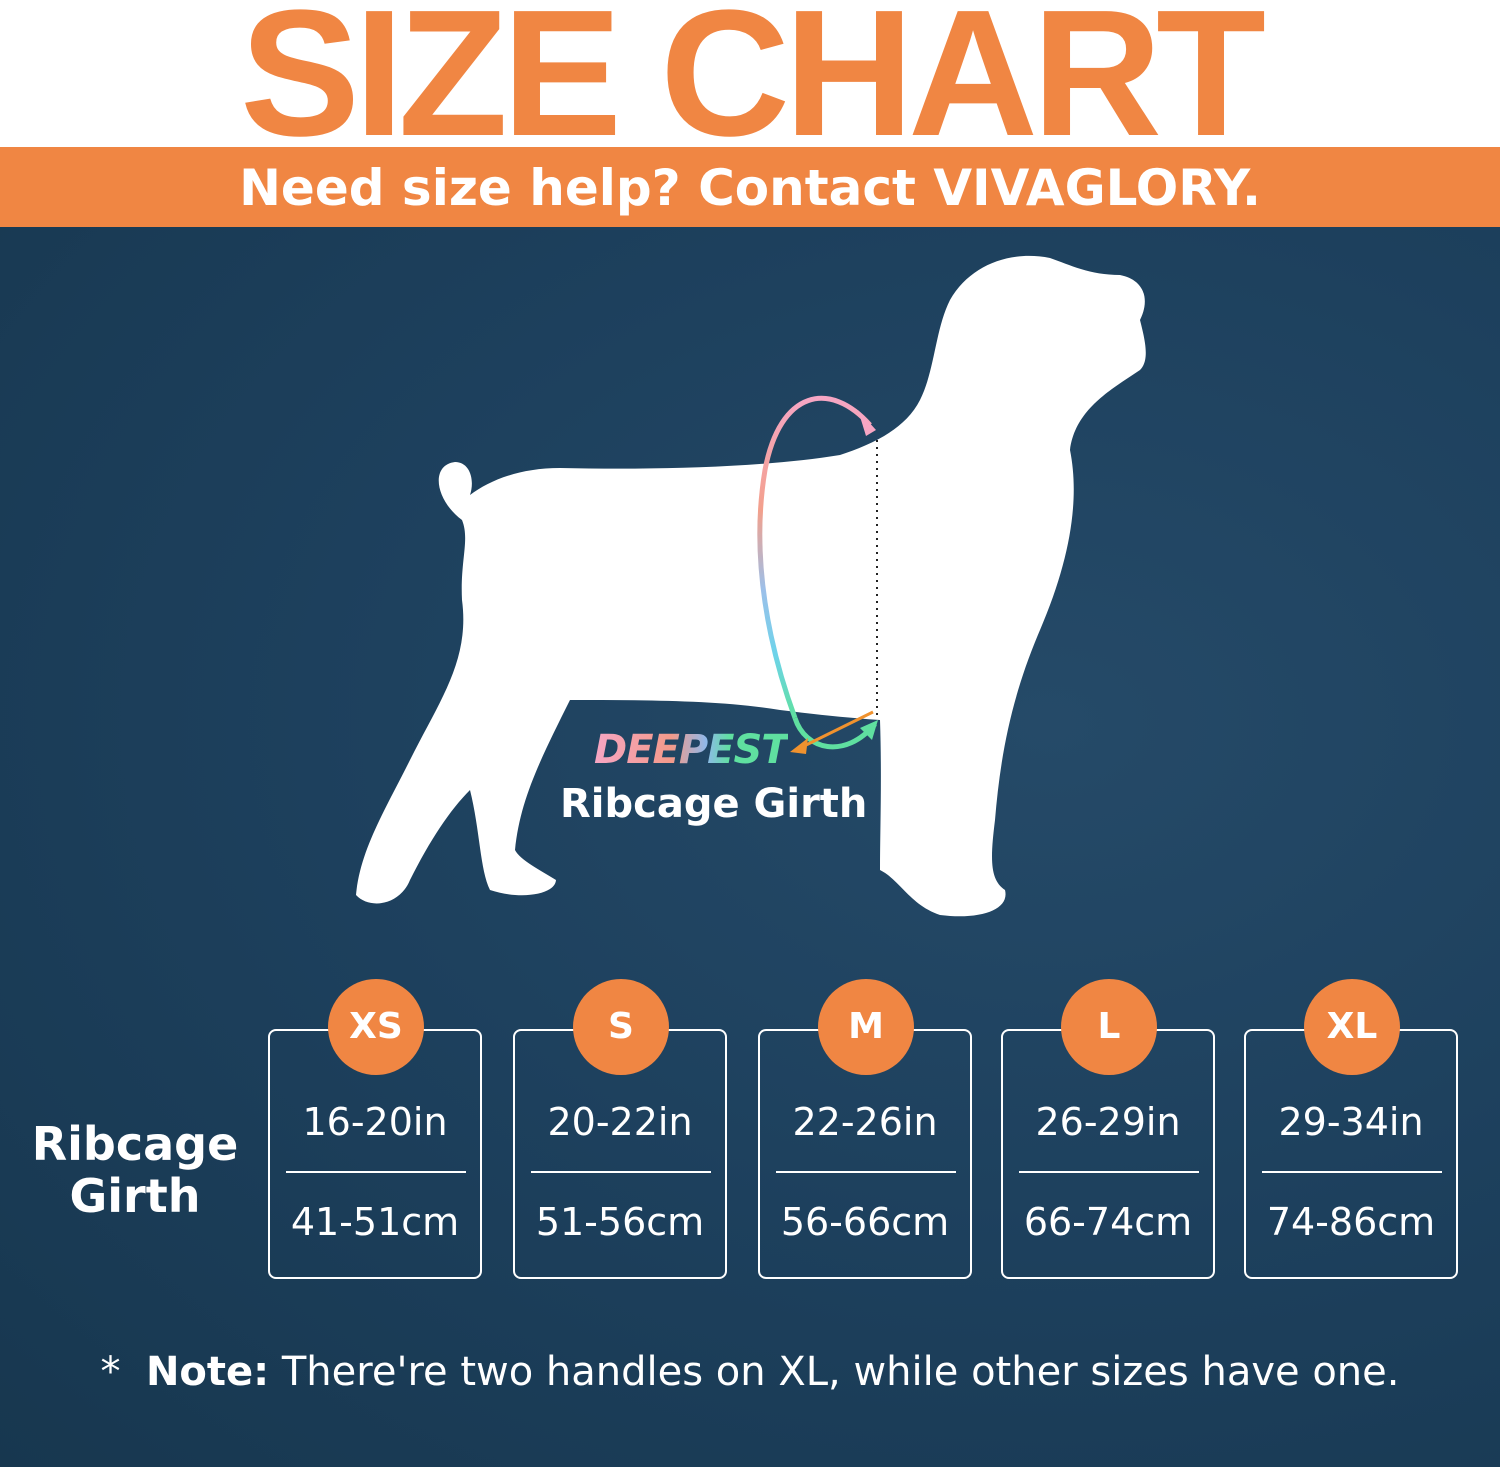 The image size is (1500, 1467). I want to click on size-badge: M, so click(866, 1027).